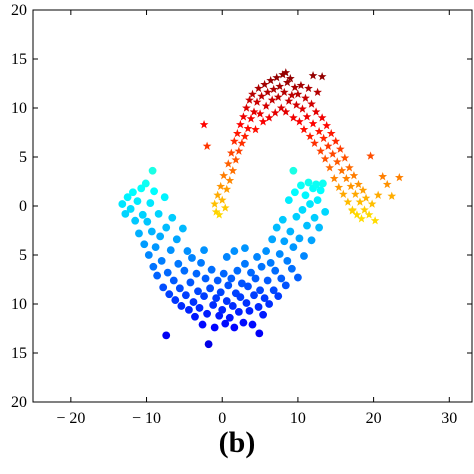  I want to click on y-tick-label: 15, so click(19, 353).